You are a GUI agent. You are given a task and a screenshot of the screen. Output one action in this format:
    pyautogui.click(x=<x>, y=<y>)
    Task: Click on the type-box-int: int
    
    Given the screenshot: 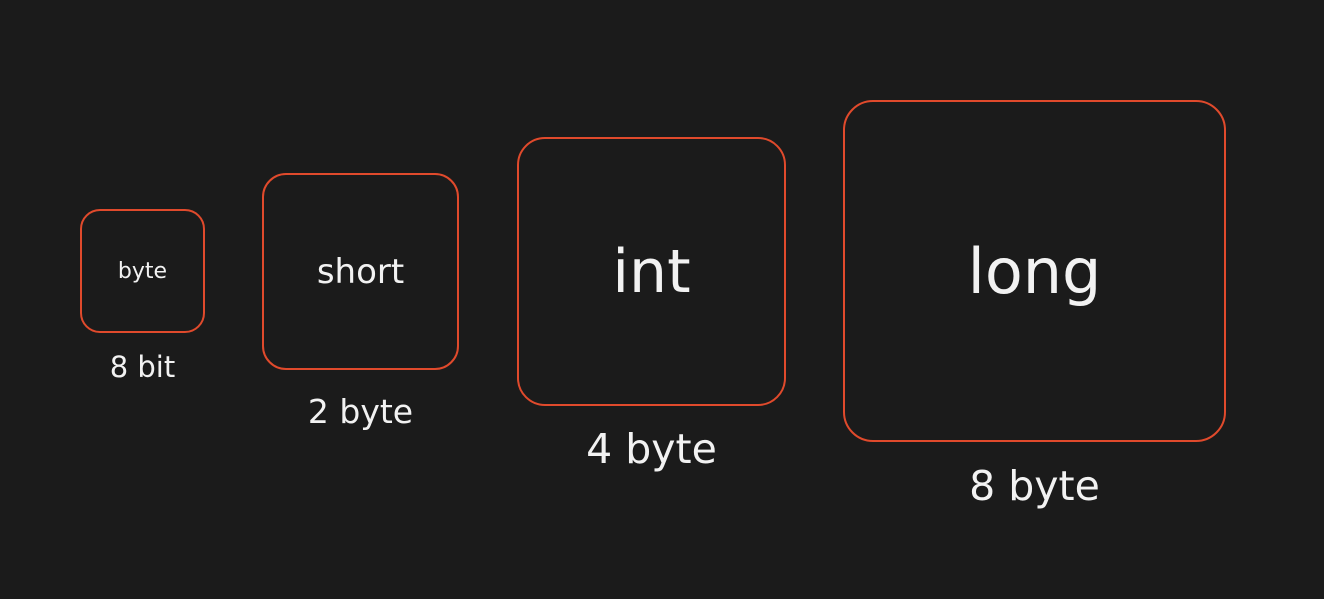 What is the action you would take?
    pyautogui.click(x=651, y=271)
    